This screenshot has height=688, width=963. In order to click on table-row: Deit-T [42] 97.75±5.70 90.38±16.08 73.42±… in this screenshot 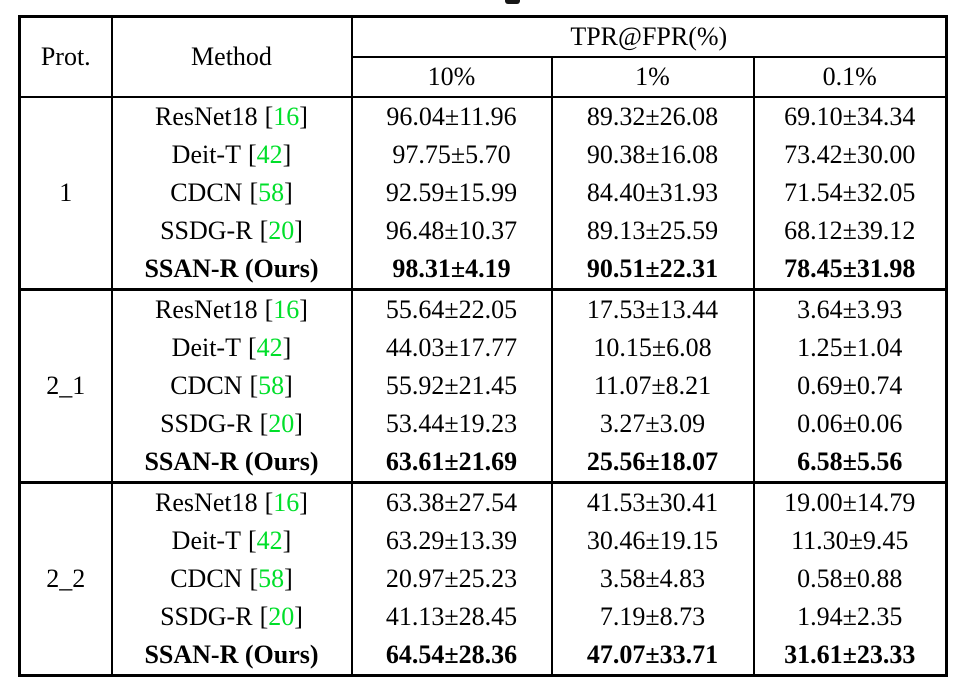, I will do `click(484, 155)`.